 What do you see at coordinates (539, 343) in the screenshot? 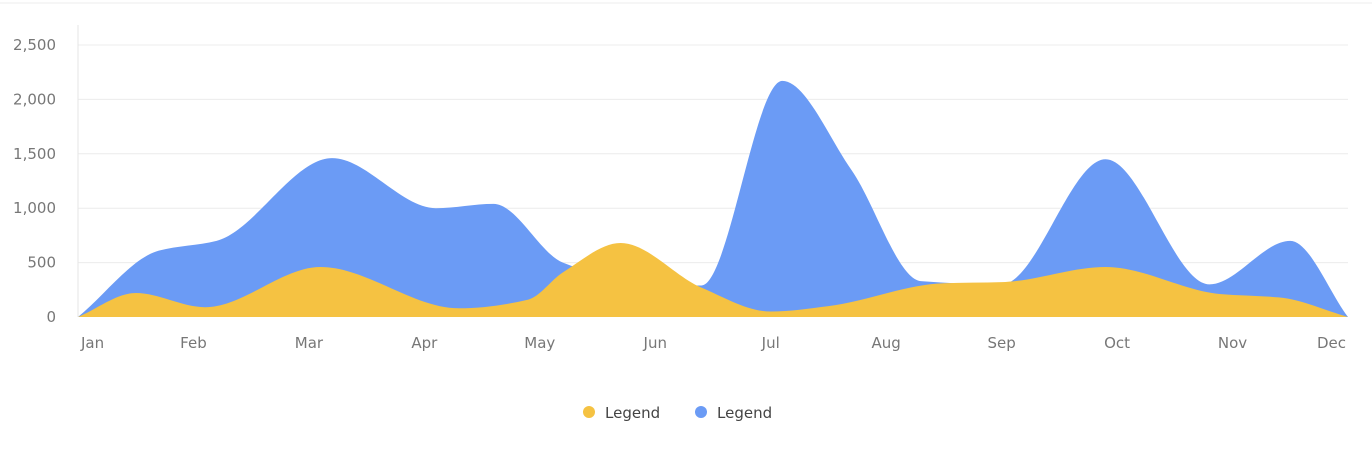
I see `x-tick-label: May` at bounding box center [539, 343].